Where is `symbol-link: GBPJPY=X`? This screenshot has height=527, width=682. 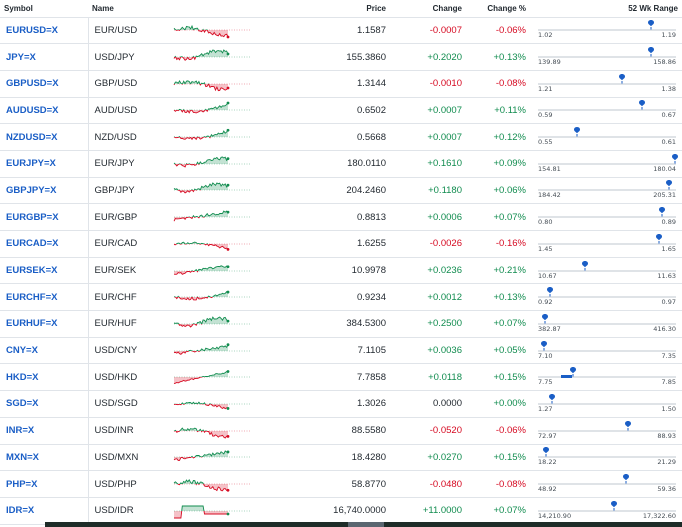
symbol-link: GBPJPY=X is located at coordinates (31, 190).